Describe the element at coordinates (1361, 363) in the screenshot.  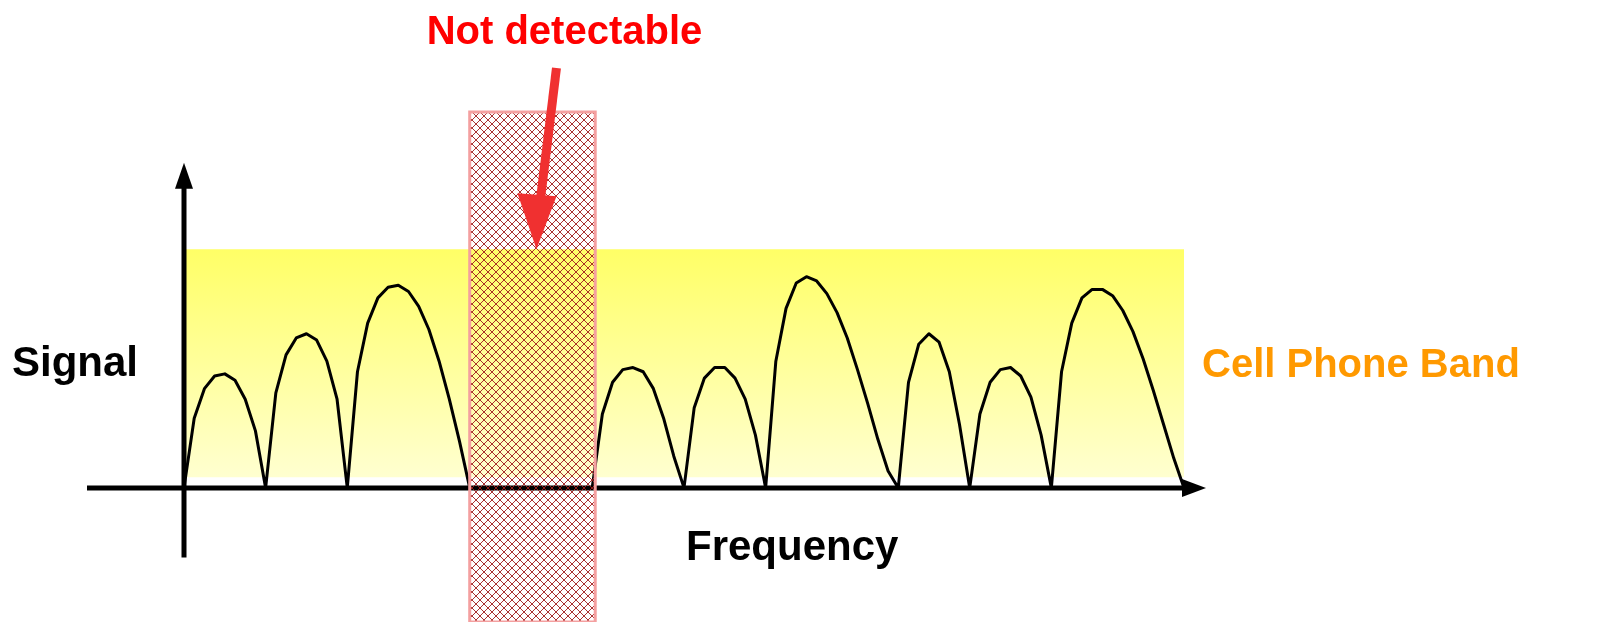
I see `band-label: Cell Phone Band` at that location.